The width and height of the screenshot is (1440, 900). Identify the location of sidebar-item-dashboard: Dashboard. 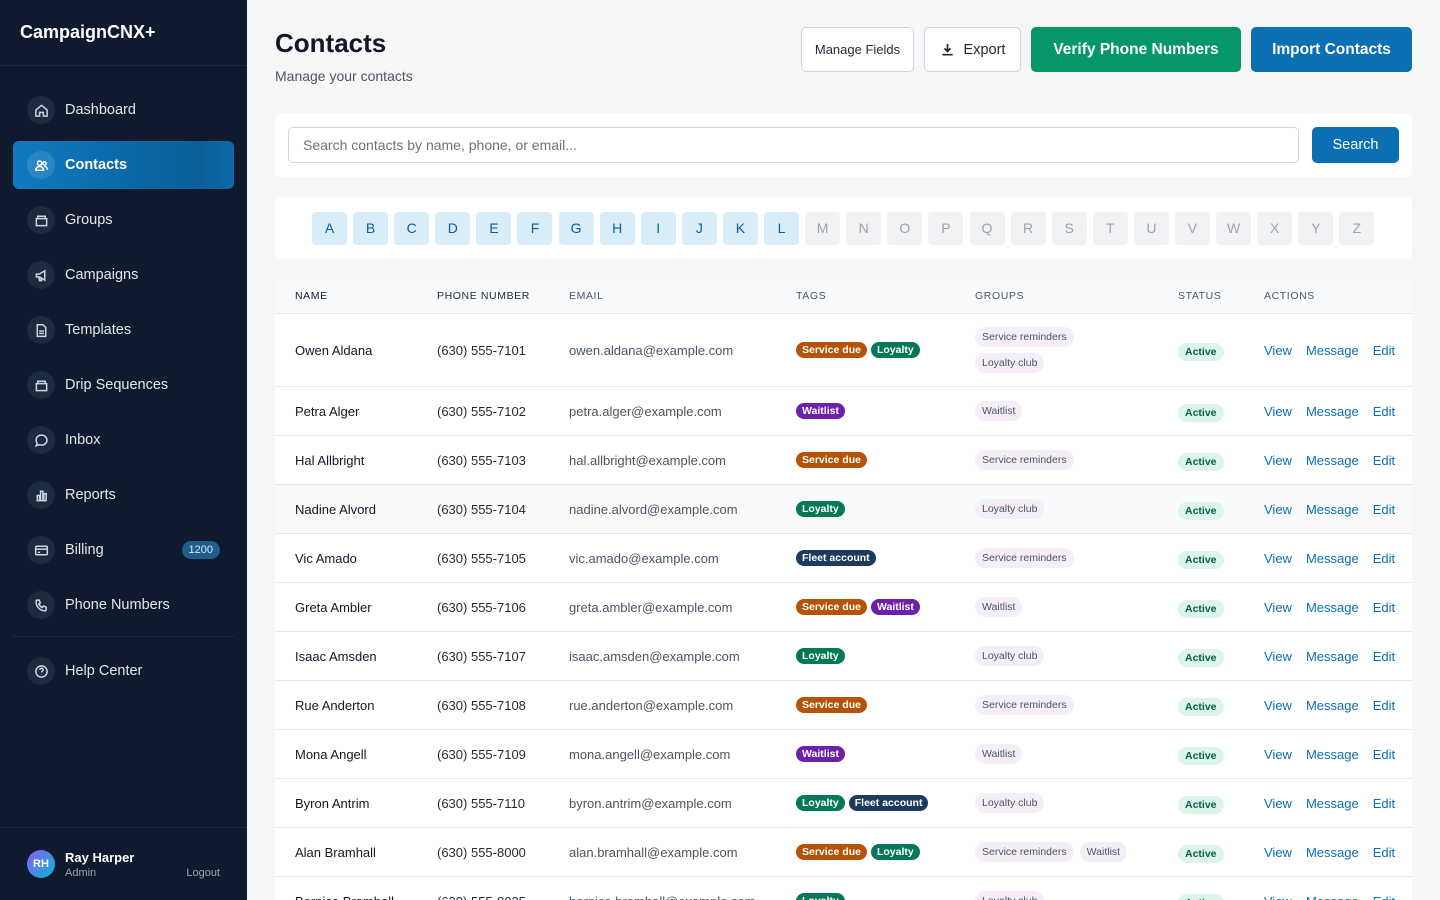
(123, 110).